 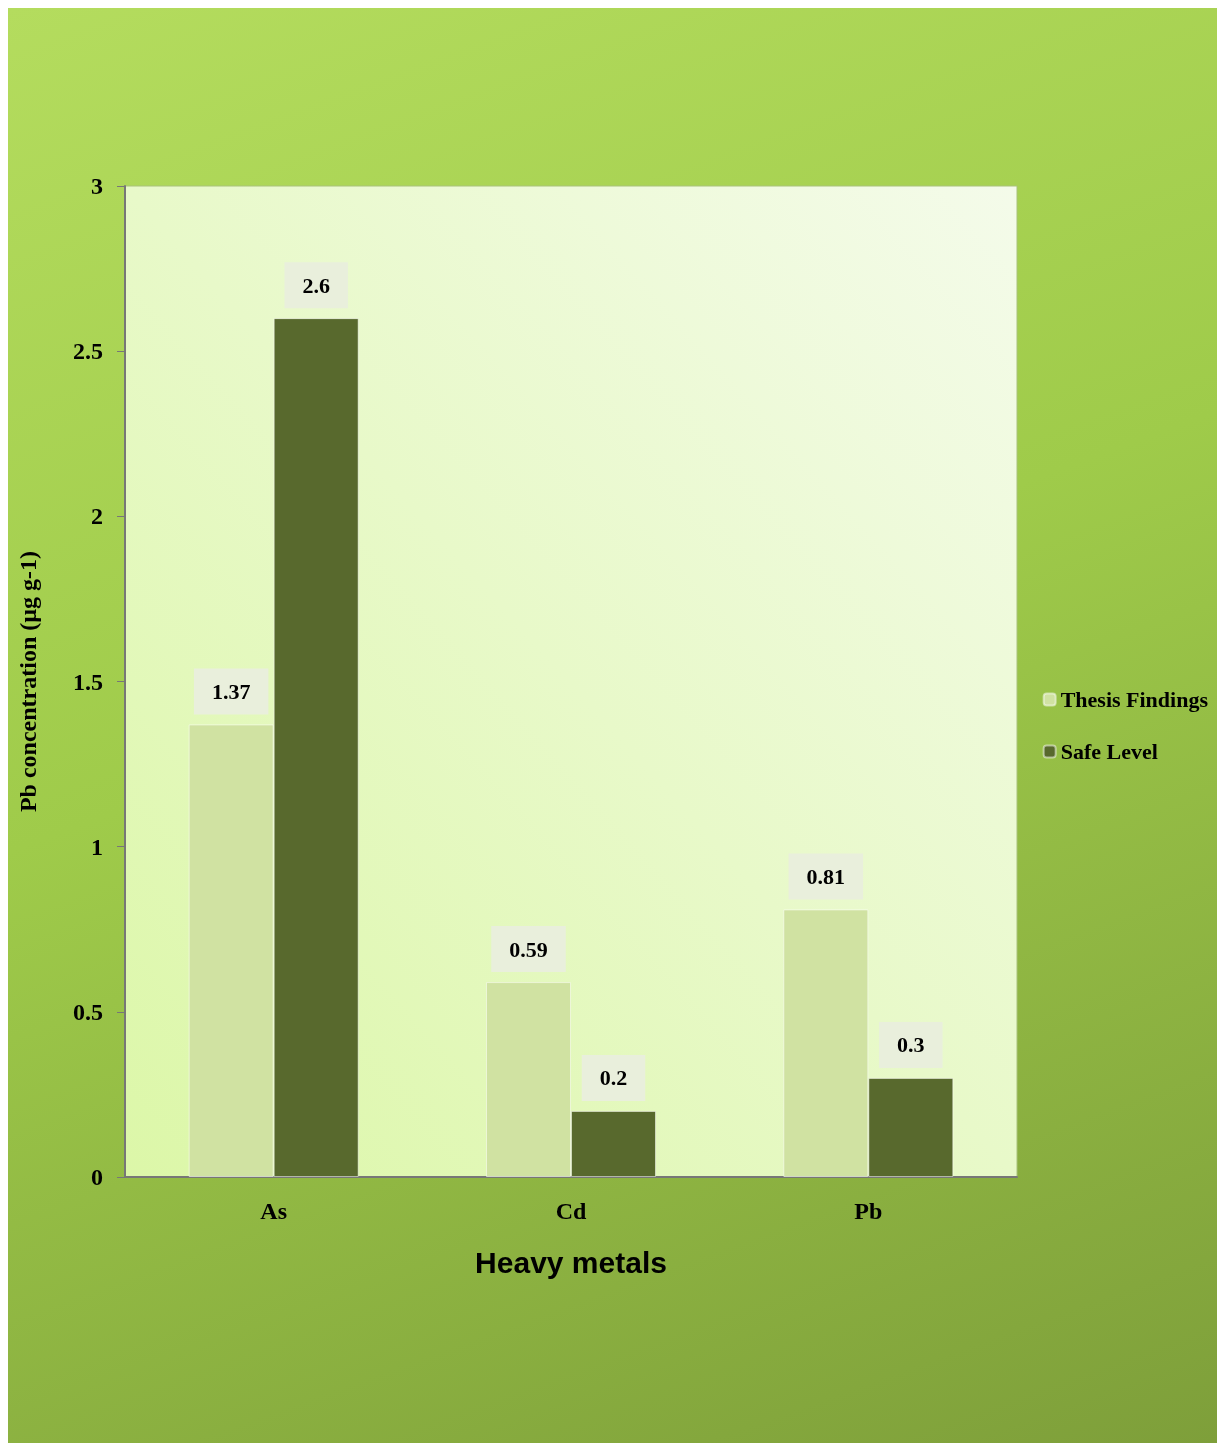 I want to click on legend-label: Safe Level, so click(x=1109, y=751).